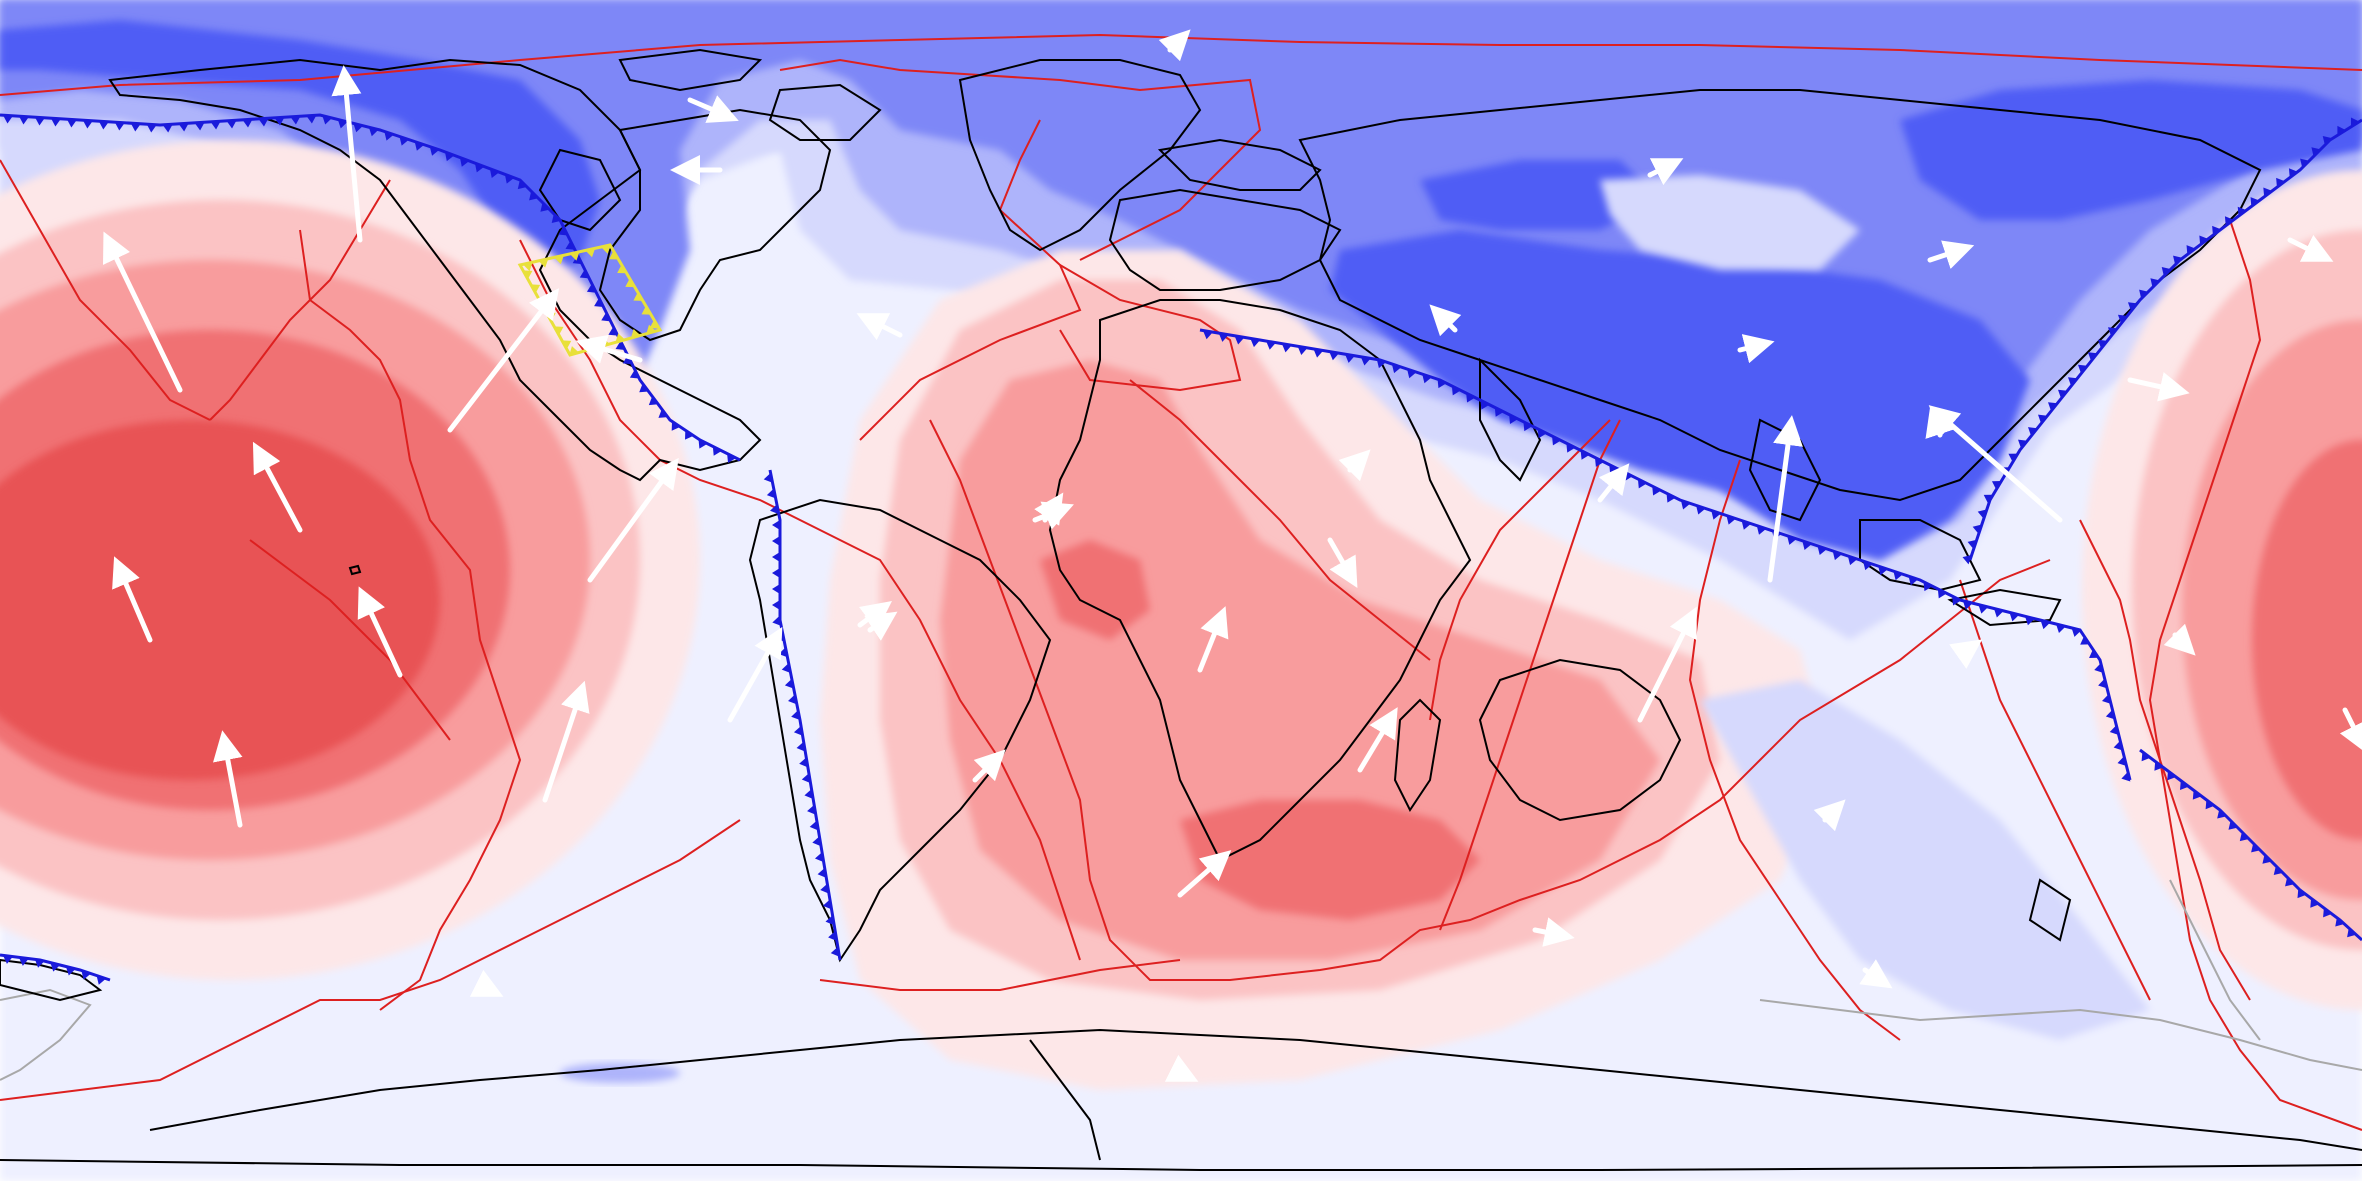  What do you see at coordinates (46, 1034) in the screenshot?
I see `fossil-boundary-line` at bounding box center [46, 1034].